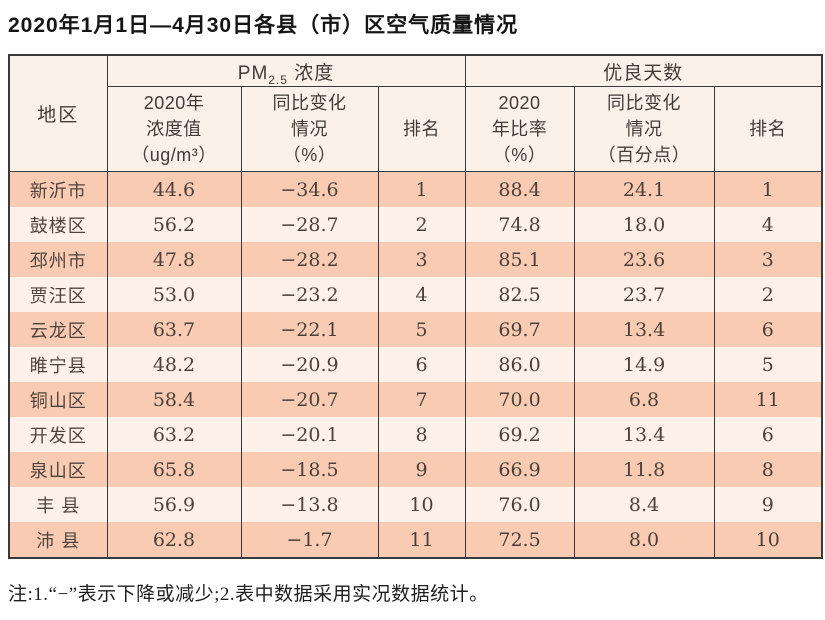 This screenshot has height=620, width=825. What do you see at coordinates (644, 189) in the screenshot?
I see `cell-gd_change: 24.1` at bounding box center [644, 189].